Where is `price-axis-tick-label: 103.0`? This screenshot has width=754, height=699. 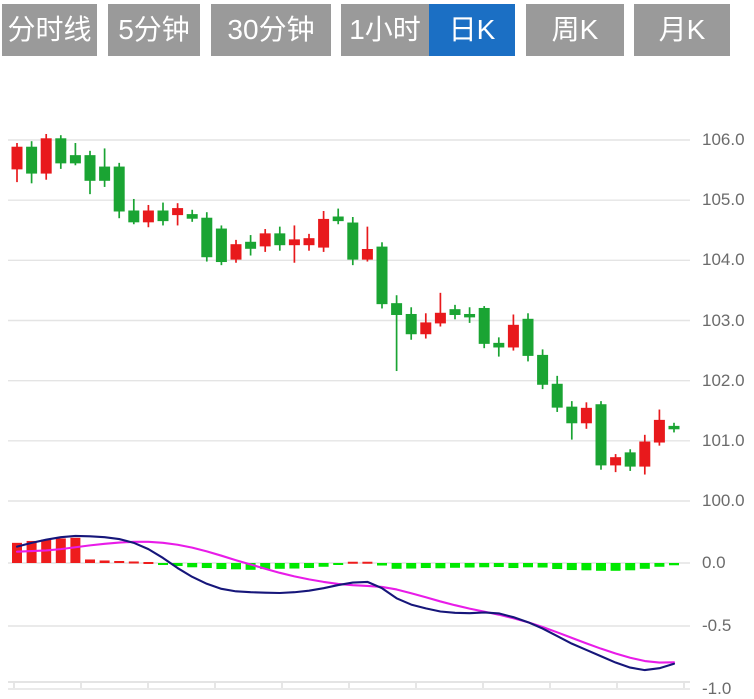 price-axis-tick-label: 103.0 is located at coordinates (723, 320).